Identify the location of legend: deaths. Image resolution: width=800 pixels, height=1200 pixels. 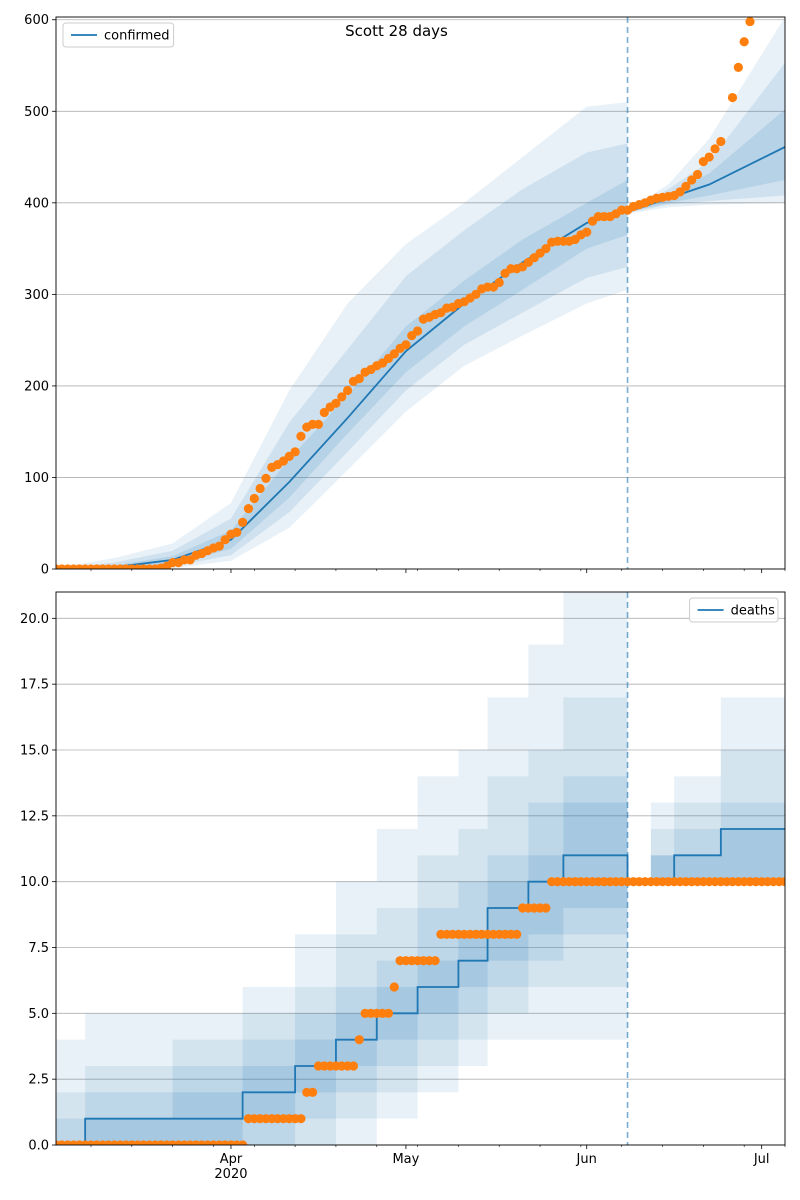
(734, 610).